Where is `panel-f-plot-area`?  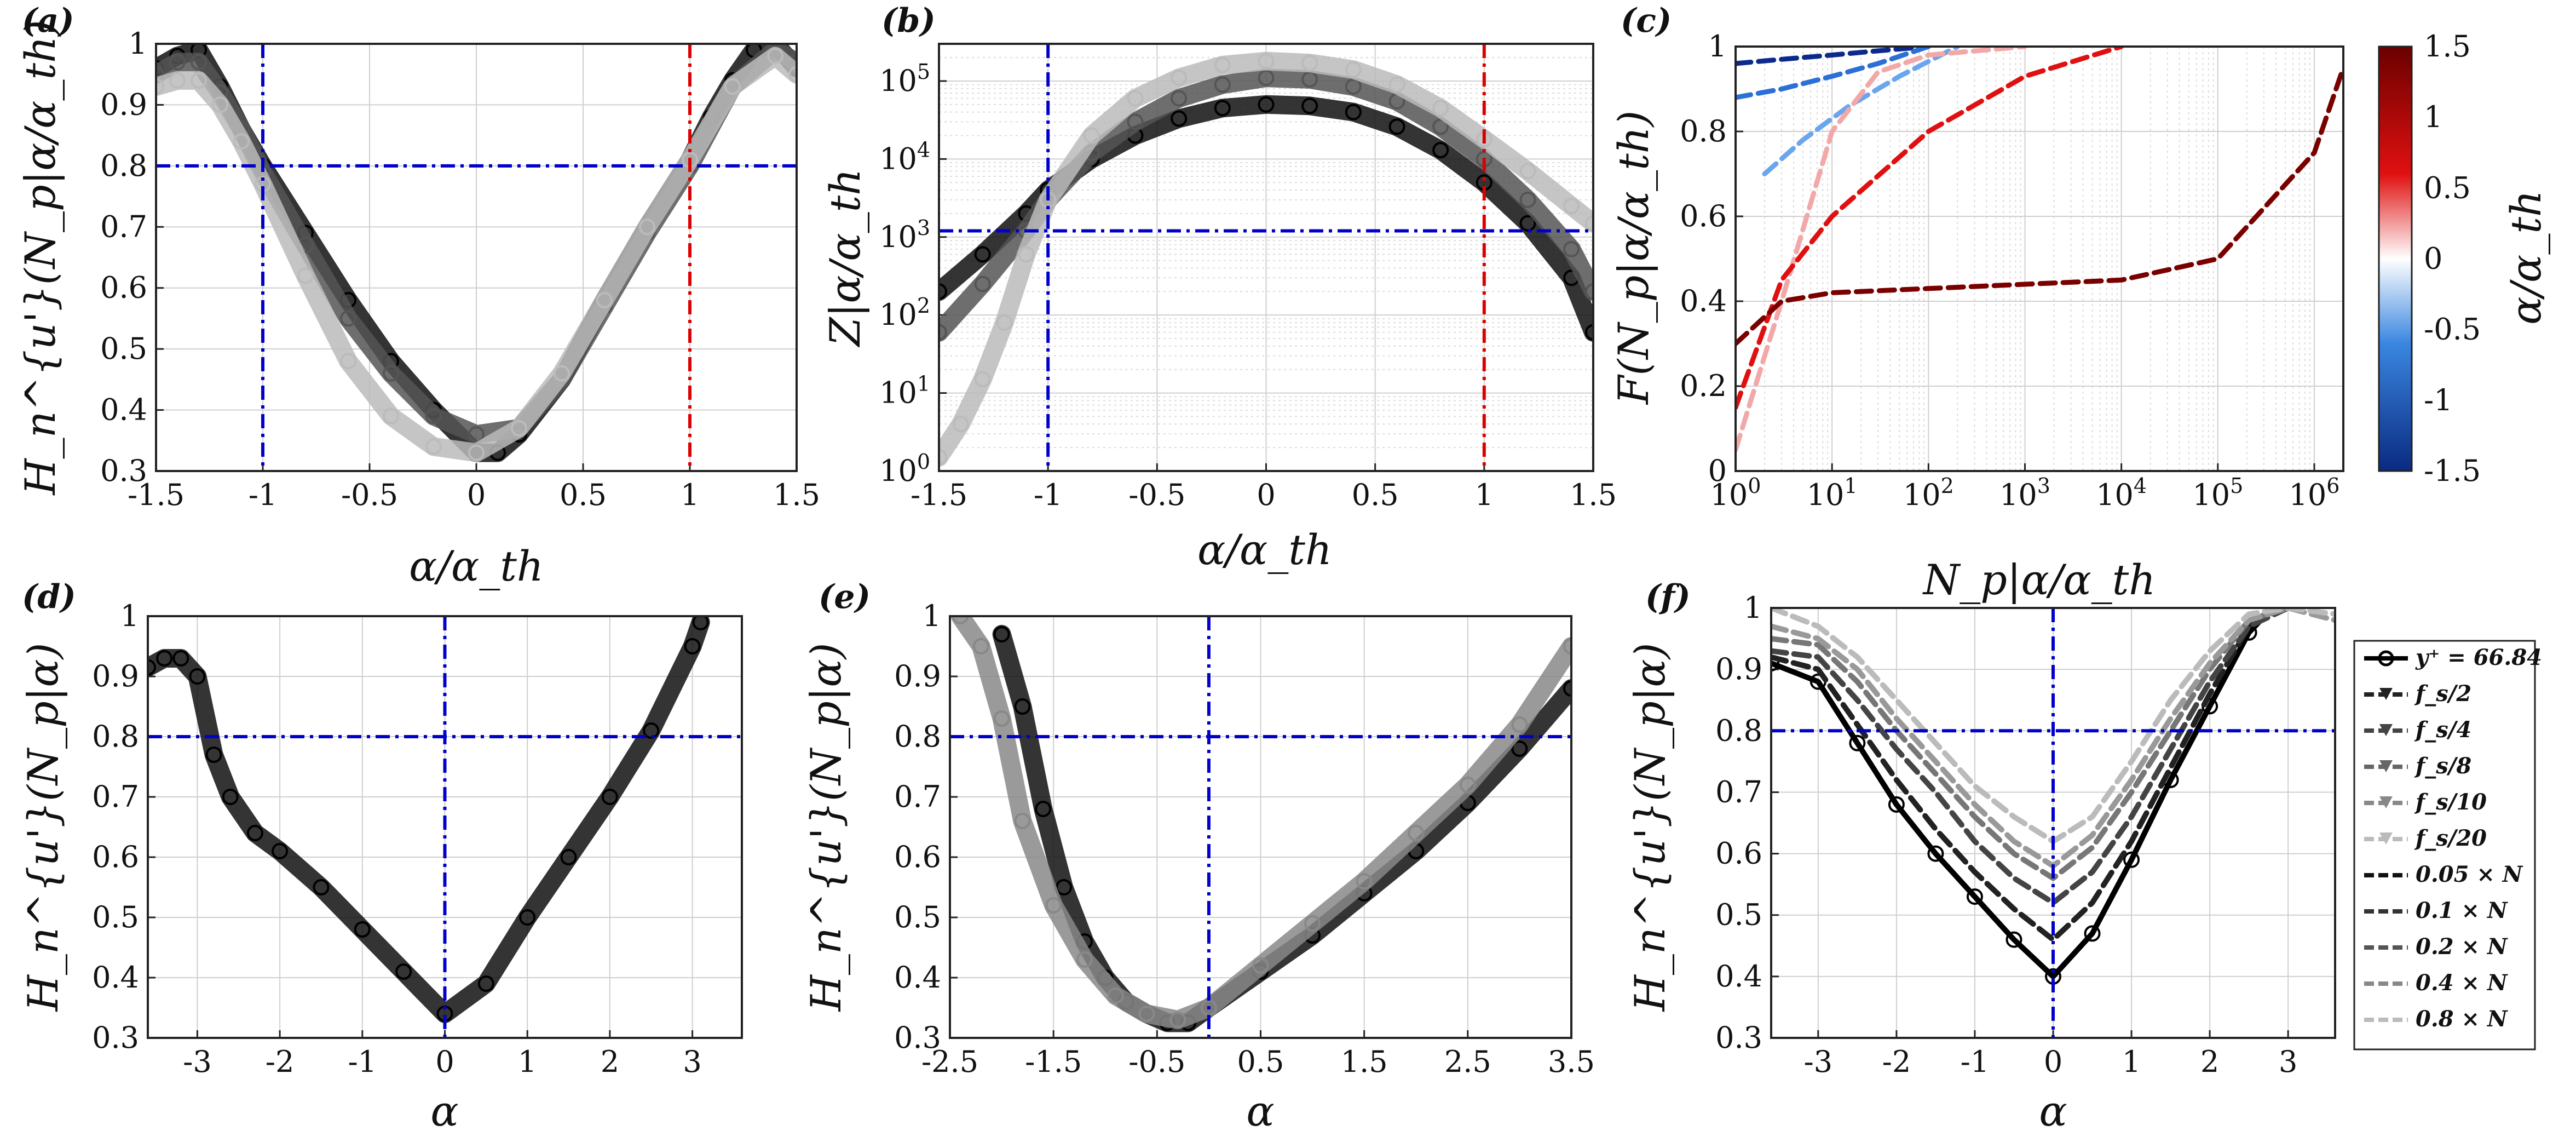
panel-f-plot-area is located at coordinates (2053, 823).